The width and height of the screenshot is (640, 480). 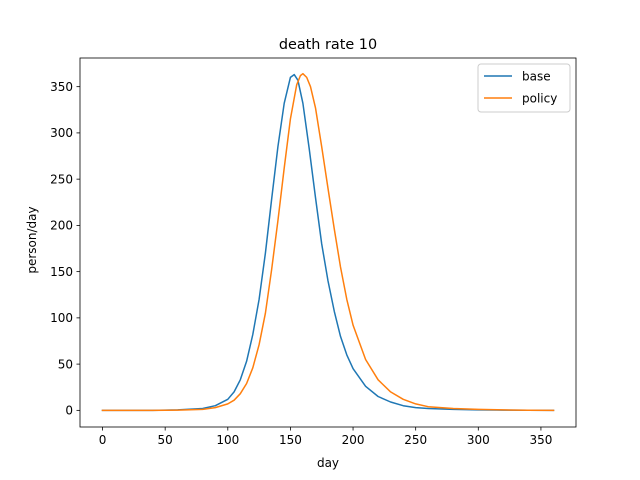 I want to click on x-tick-label: 0, so click(x=103, y=440).